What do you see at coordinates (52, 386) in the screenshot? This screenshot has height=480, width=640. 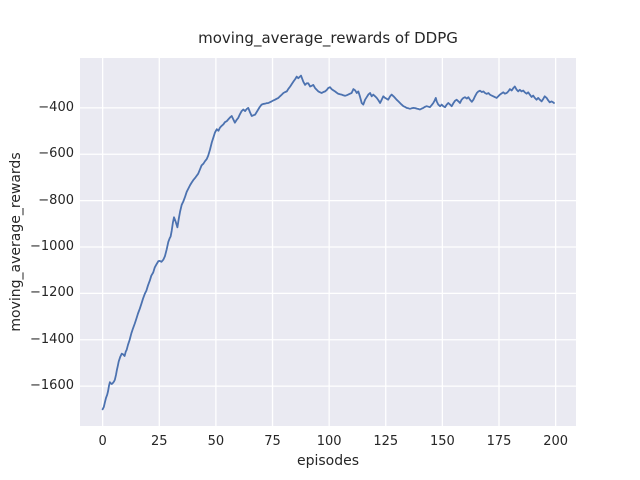 I see `y-tick-label: −1600` at bounding box center [52, 386].